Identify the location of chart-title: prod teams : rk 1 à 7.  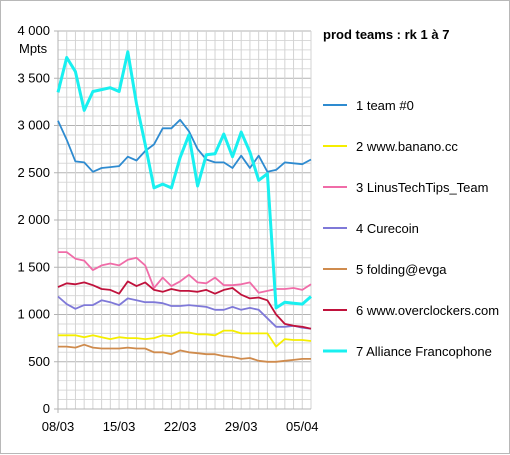
(386, 34).